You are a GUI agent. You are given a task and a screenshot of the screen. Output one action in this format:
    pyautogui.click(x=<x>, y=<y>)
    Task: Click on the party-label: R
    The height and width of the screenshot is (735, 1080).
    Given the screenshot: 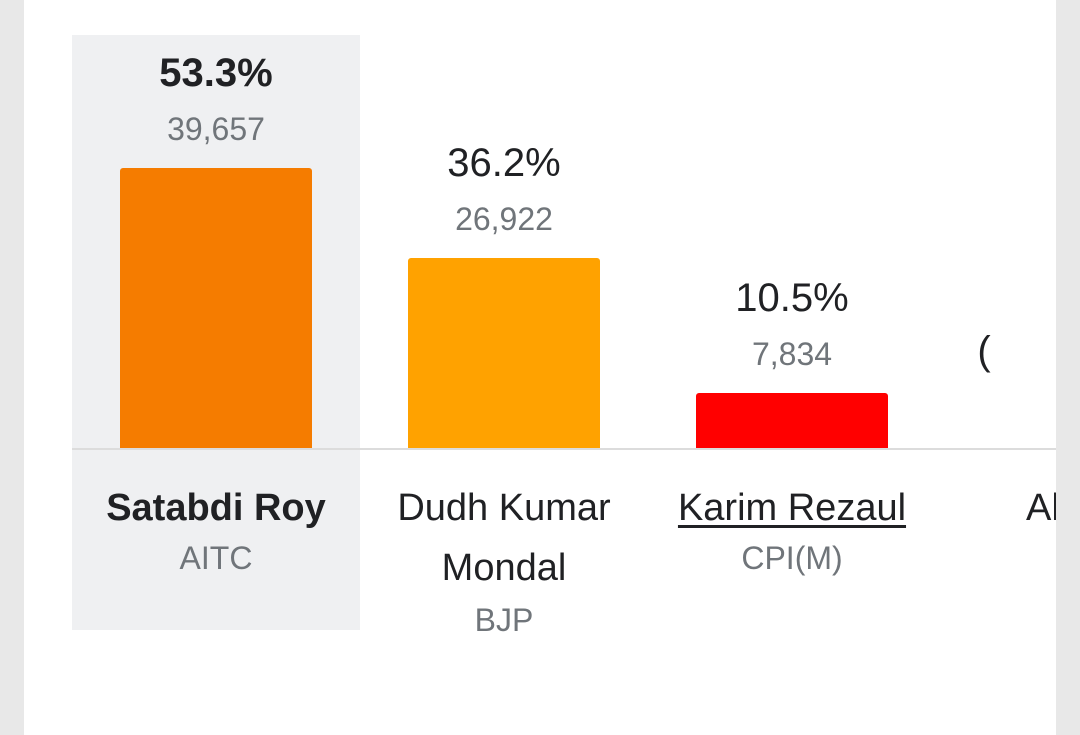 What is the action you would take?
    pyautogui.click(x=972, y=620)
    